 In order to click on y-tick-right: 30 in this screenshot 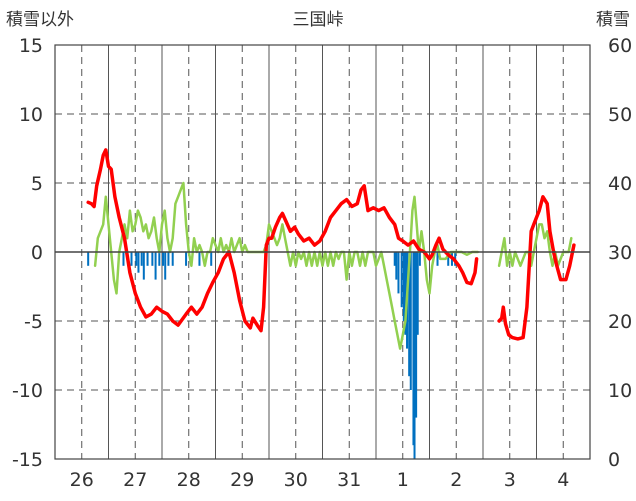, I will do `click(620, 253)`.